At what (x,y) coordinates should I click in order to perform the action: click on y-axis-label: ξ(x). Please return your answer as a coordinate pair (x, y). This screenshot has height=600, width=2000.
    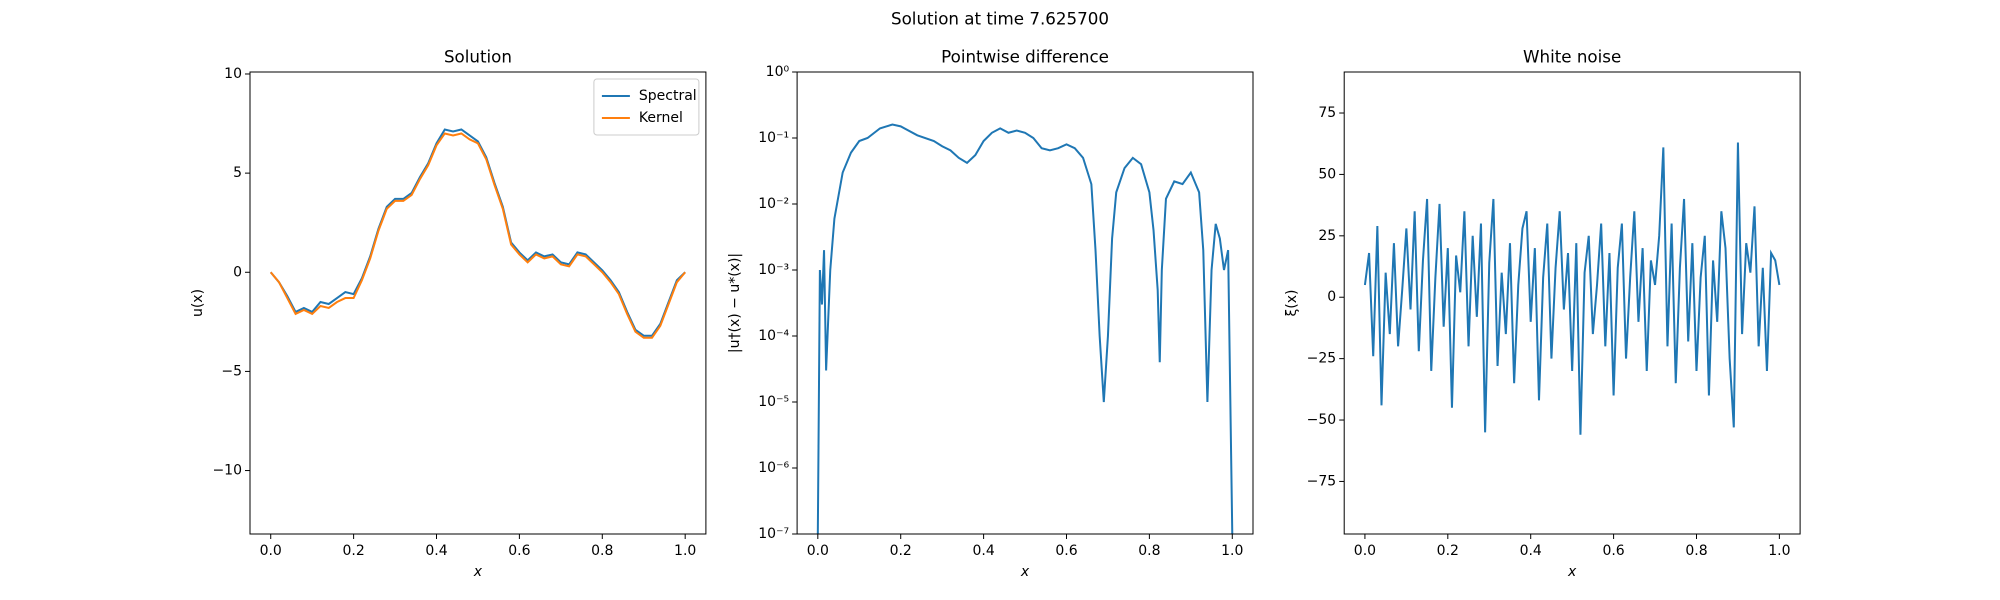
    Looking at the image, I should click on (1292, 302).